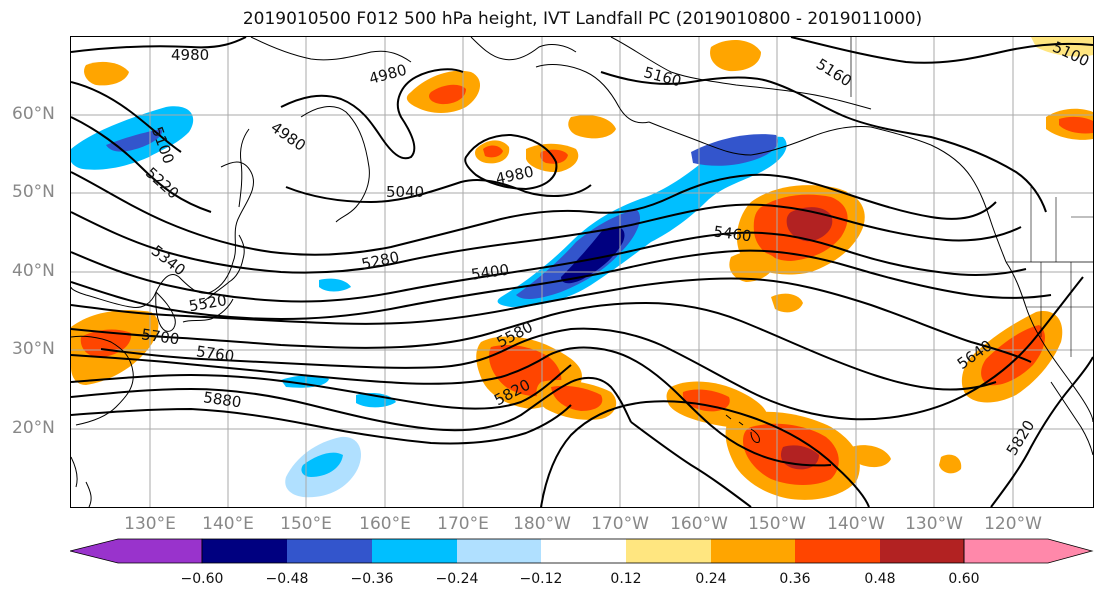  I want to click on contour-5100-east, so click(941, 50).